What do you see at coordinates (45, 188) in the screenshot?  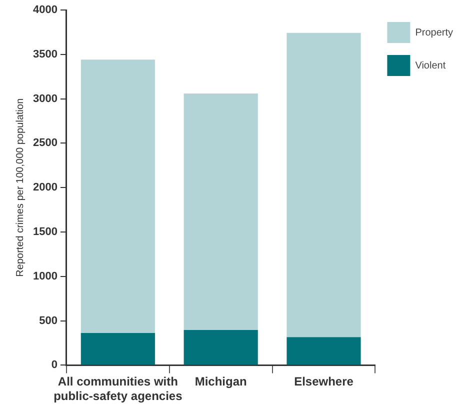 I see `y-tick-label: 2000` at bounding box center [45, 188].